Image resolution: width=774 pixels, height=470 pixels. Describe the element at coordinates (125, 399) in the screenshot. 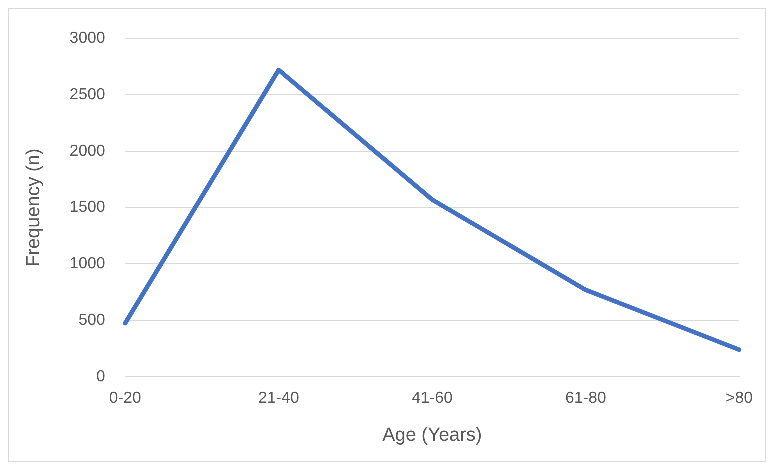

I see `x-tick-label: 0-20` at that location.